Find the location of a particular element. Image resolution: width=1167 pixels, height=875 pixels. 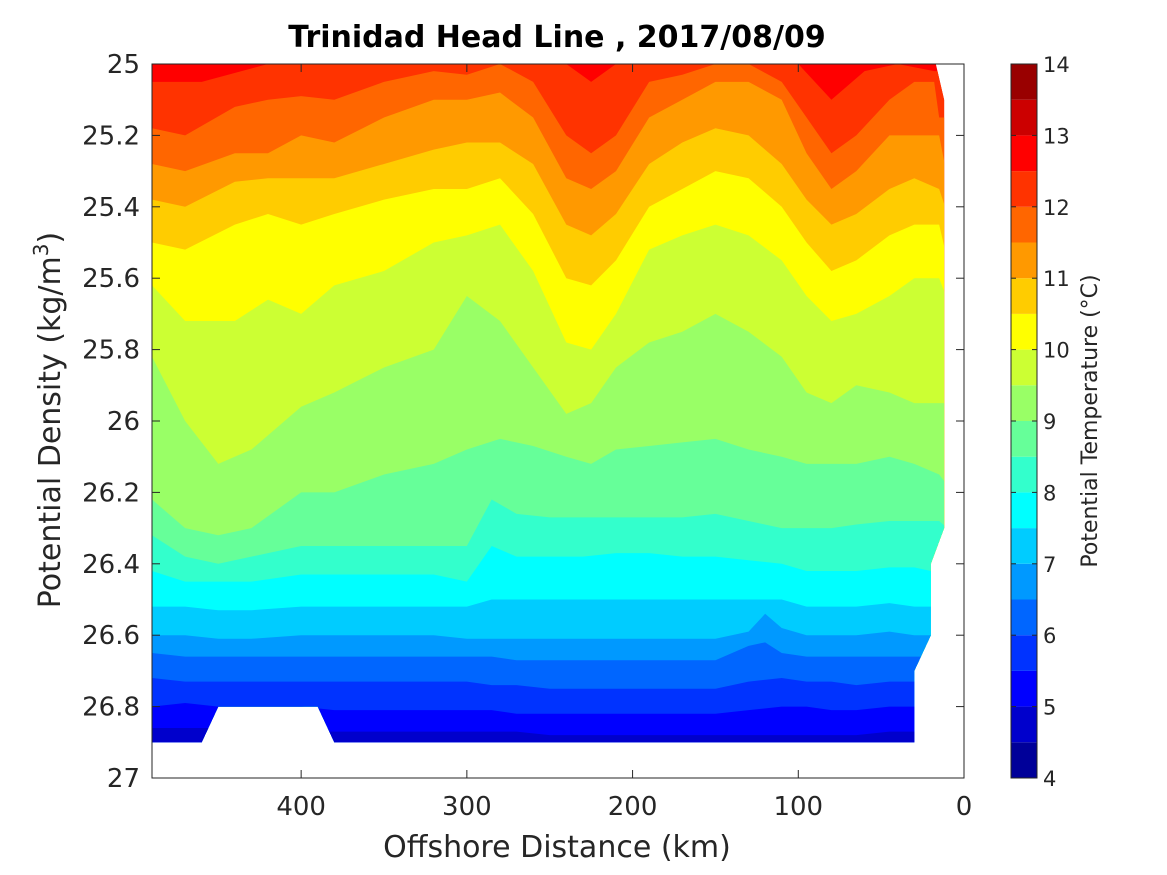

y-tick-label: 25.2 is located at coordinates (111, 136).